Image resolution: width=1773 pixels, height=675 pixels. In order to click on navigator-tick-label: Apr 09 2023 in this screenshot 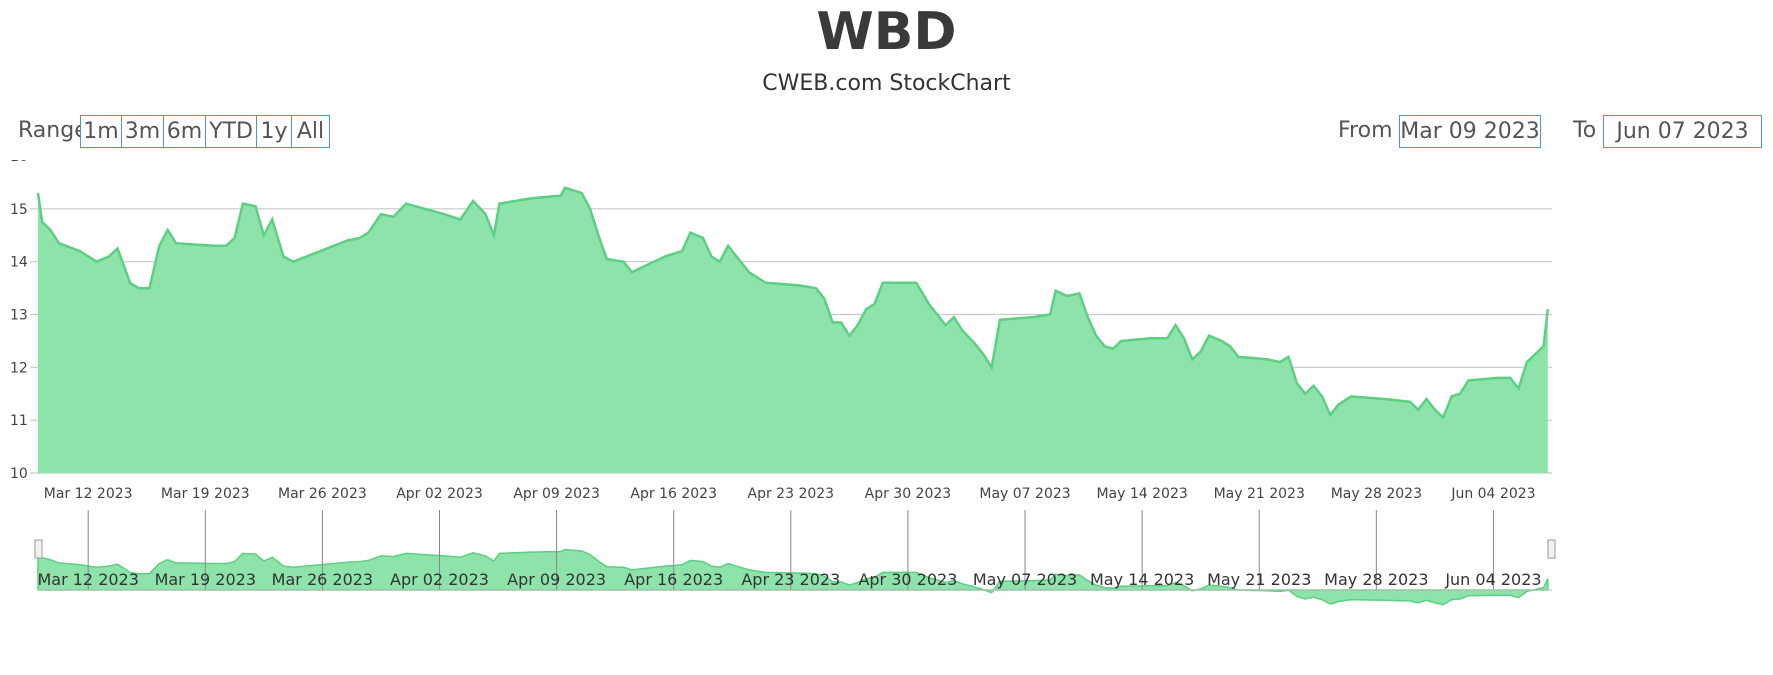, I will do `click(556, 579)`.